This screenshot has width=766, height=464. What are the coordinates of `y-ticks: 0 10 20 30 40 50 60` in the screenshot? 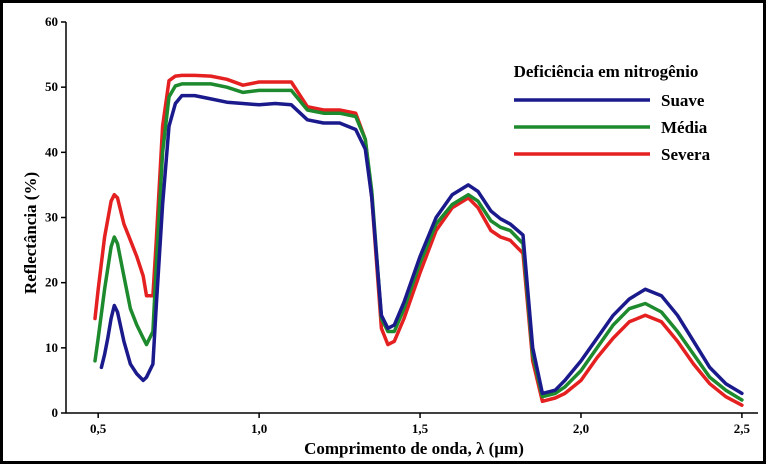 It's located at (55, 217).